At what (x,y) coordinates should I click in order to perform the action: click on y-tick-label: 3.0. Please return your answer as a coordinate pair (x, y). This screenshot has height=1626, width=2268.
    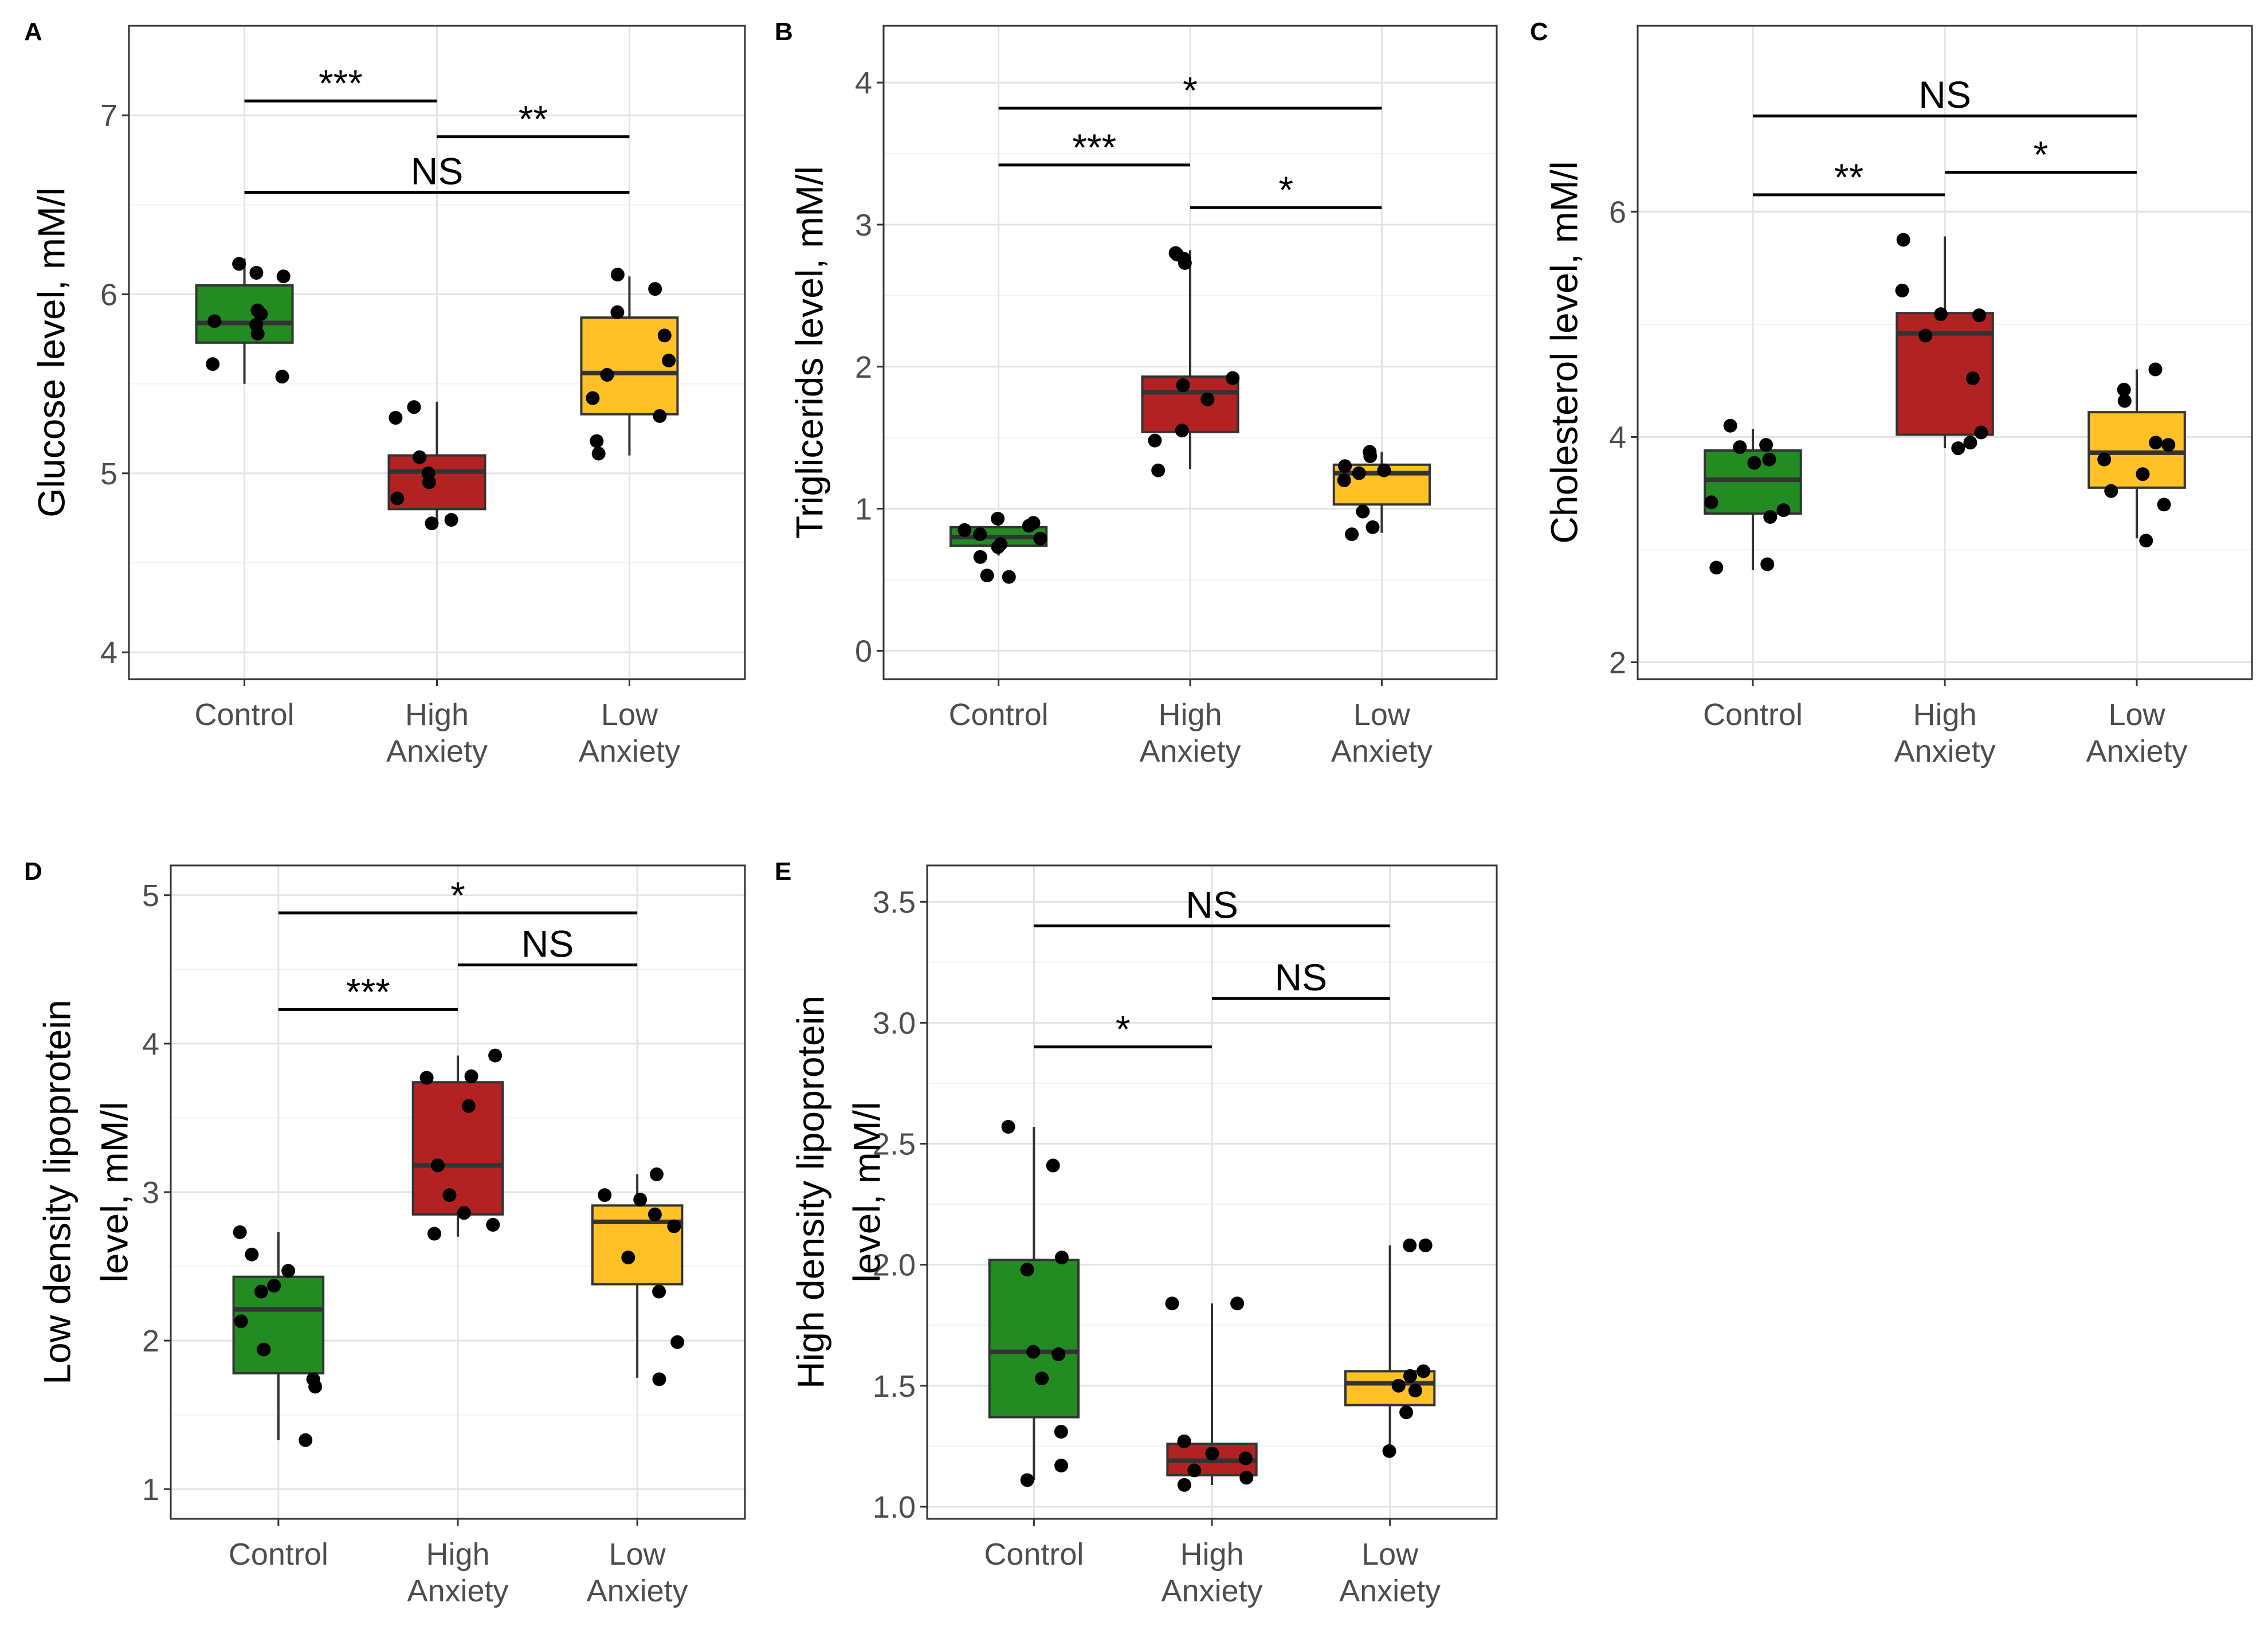
    Looking at the image, I should click on (894, 1023).